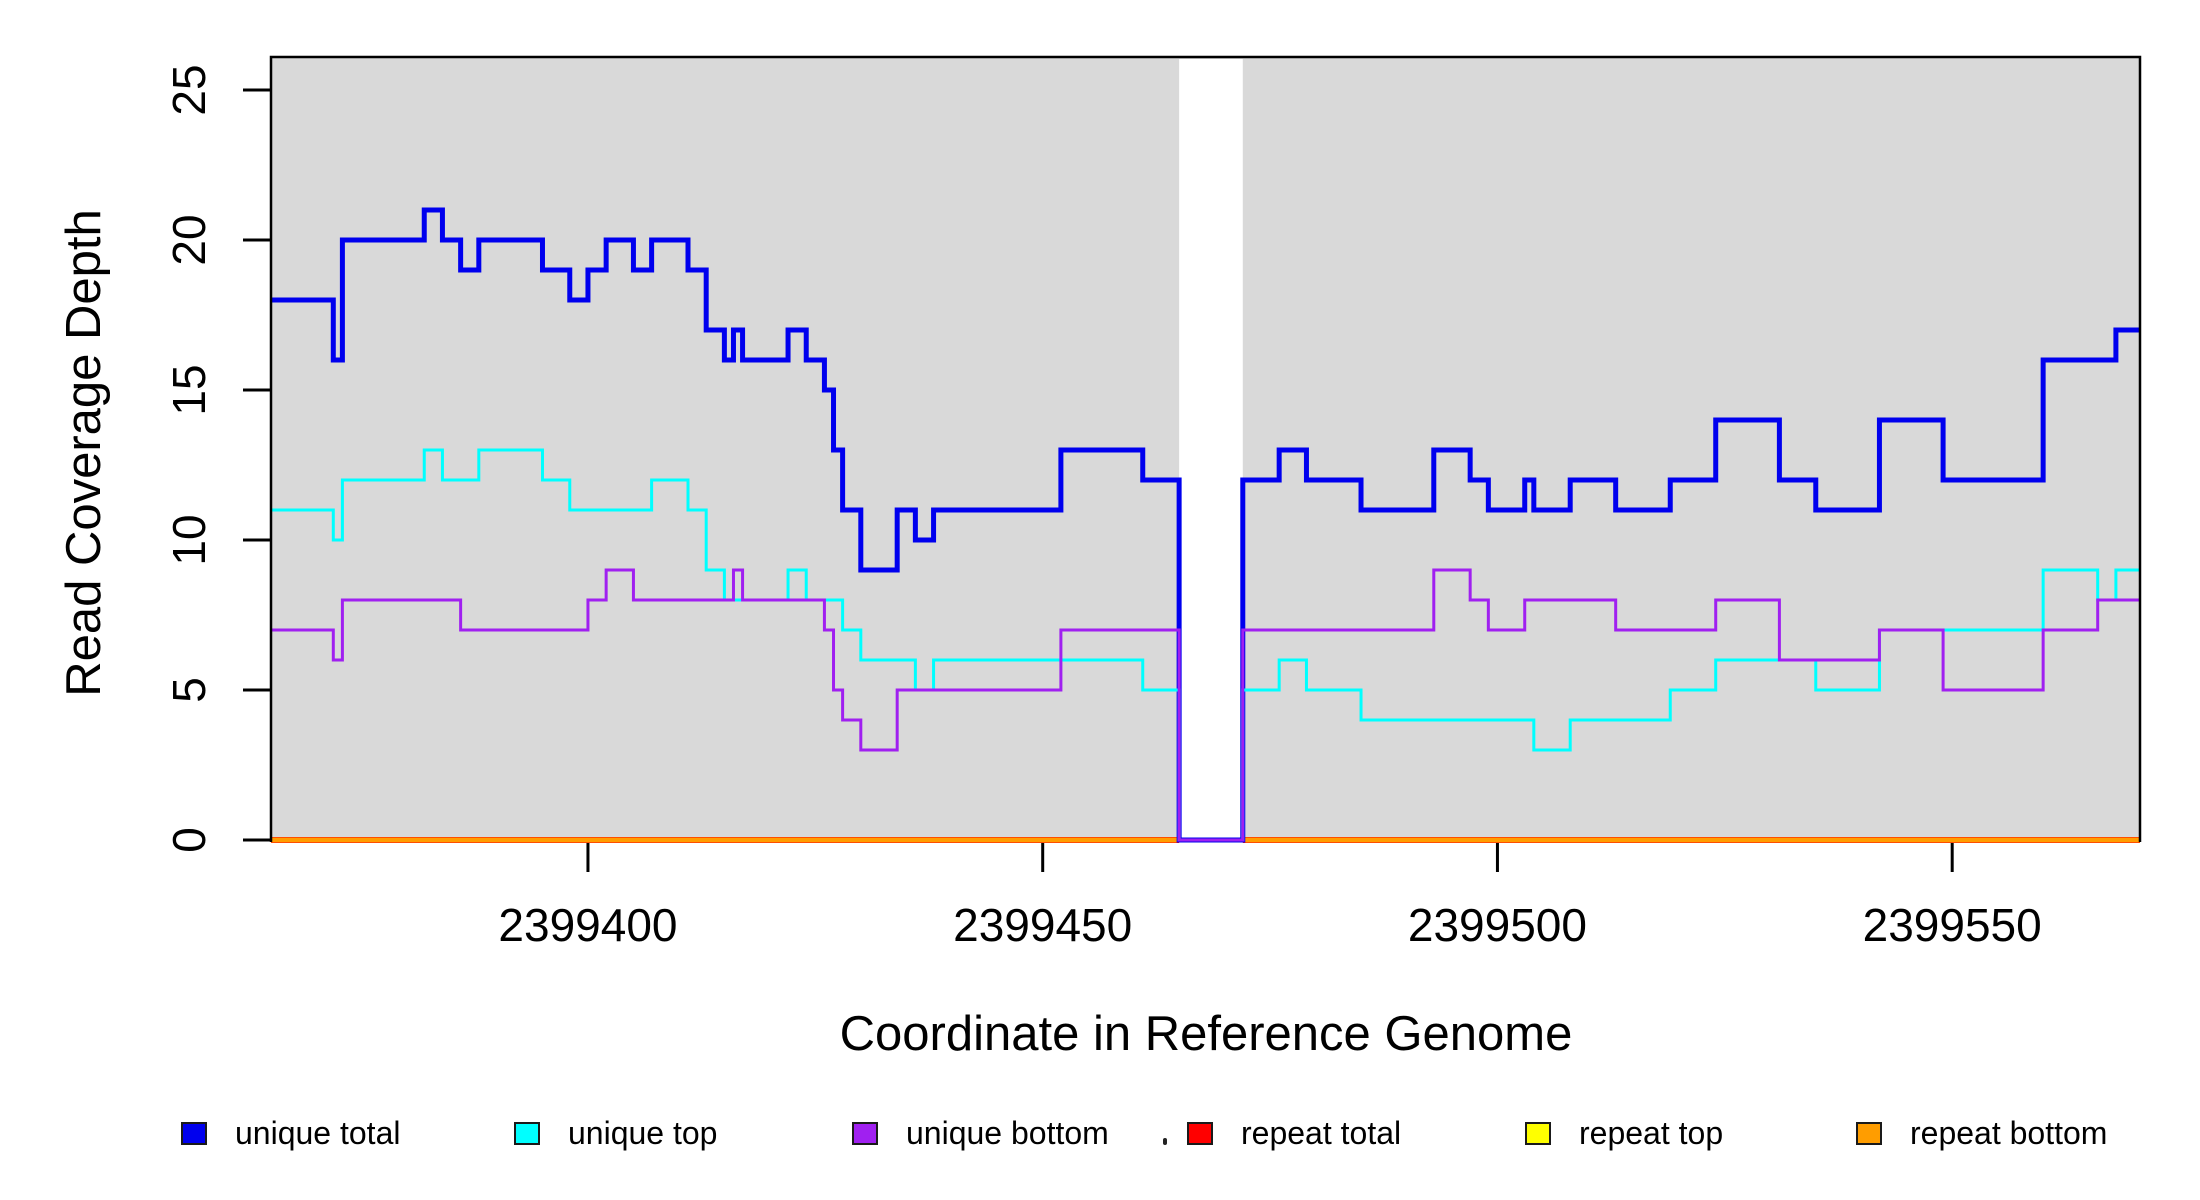  What do you see at coordinates (1211, 450) in the screenshot?
I see `masked-region-band` at bounding box center [1211, 450].